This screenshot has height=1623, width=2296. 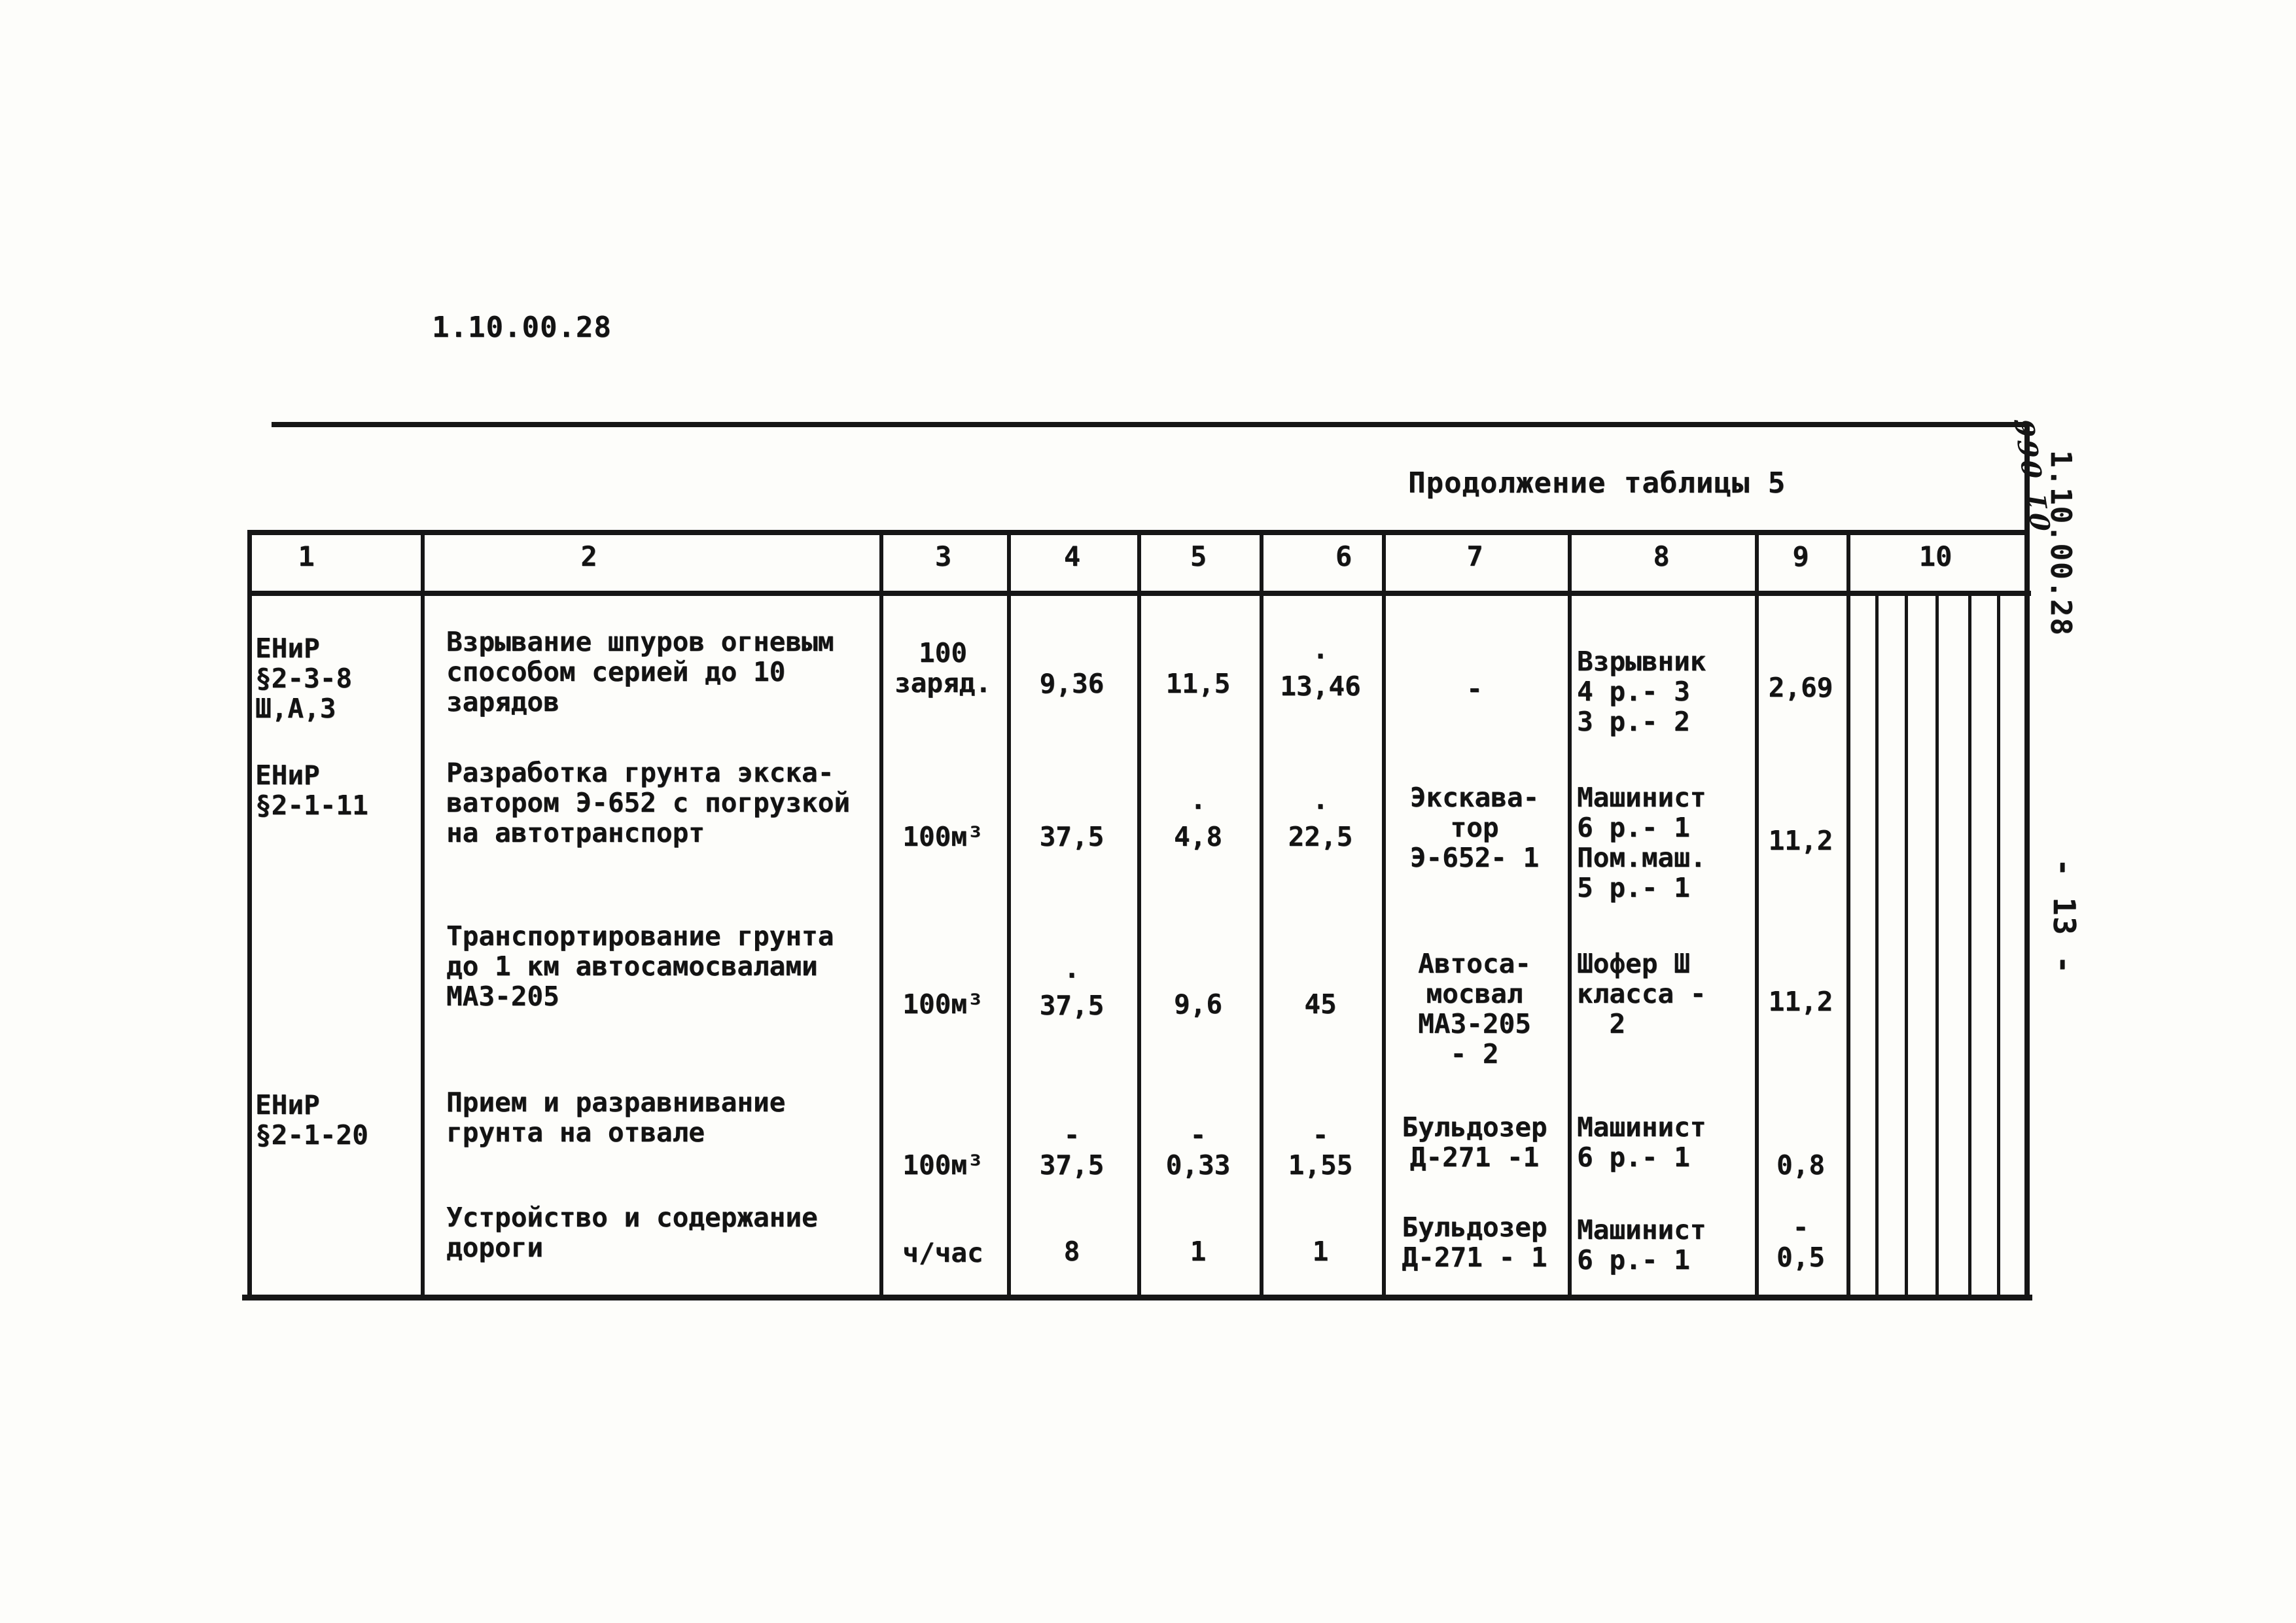 I want to click on cell-r1-c6: · 13,46, so click(x=1320, y=671).